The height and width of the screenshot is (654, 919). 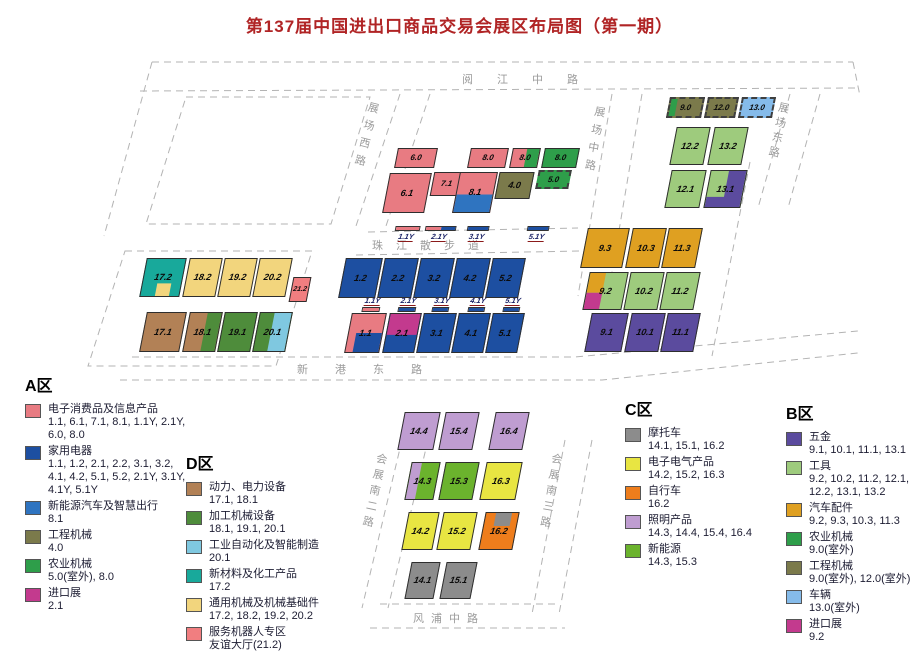 What do you see at coordinates (103, 506) in the screenshot?
I see `legend-category-name: 新能源汽车及智慧出行` at bounding box center [103, 506].